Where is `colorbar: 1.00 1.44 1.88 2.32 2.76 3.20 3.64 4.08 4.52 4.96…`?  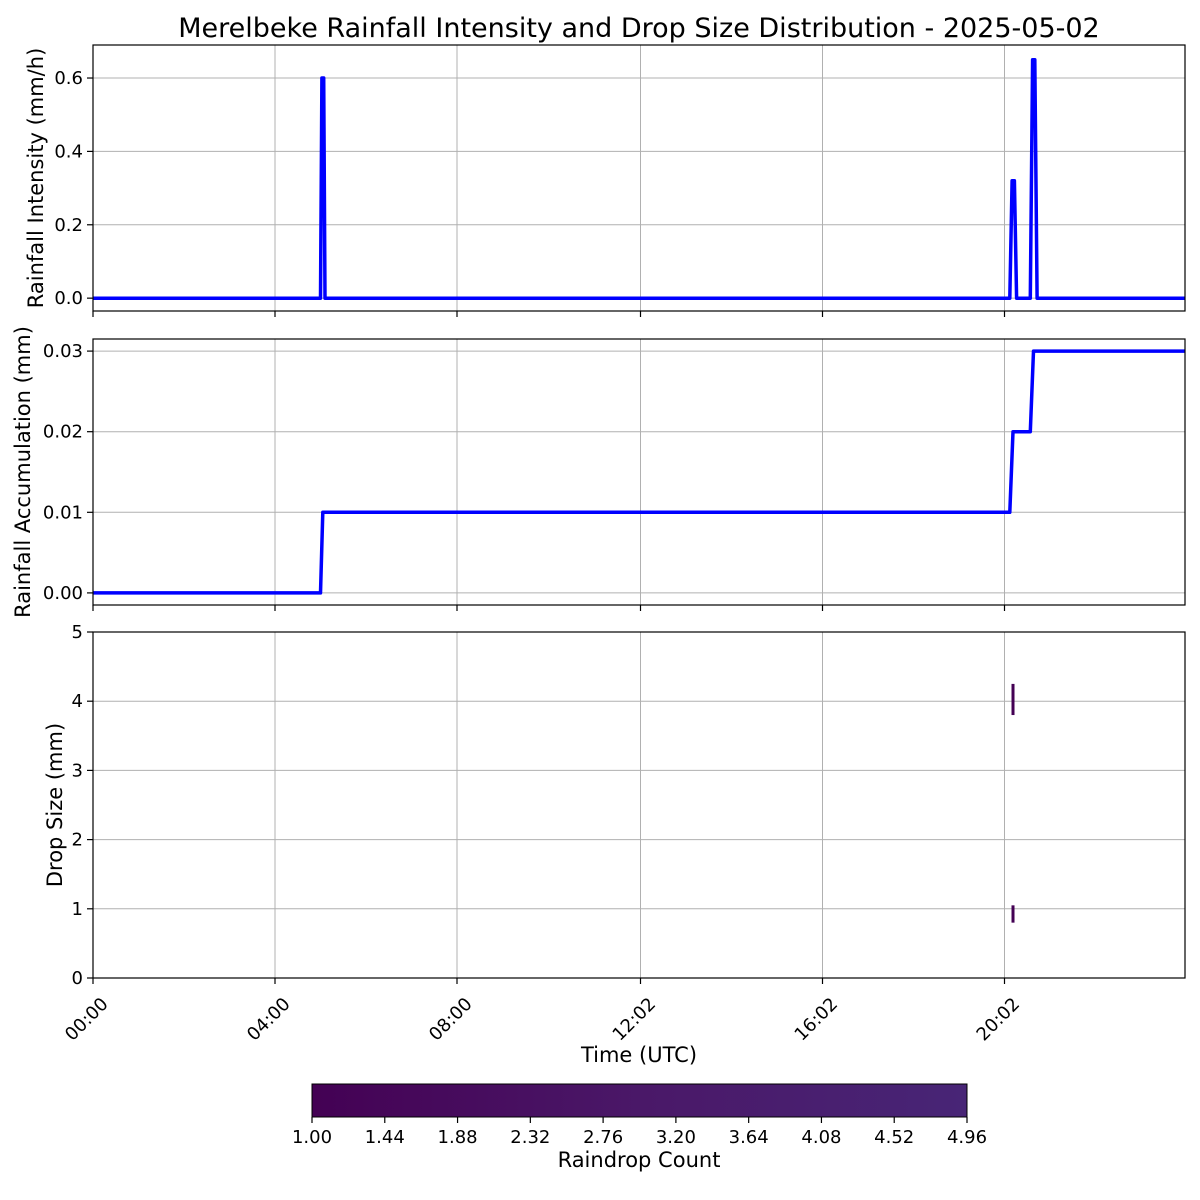 colorbar: 1.00 1.44 1.88 2.32 2.76 3.20 3.64 4.08 4.52 4.96… is located at coordinates (639, 1127).